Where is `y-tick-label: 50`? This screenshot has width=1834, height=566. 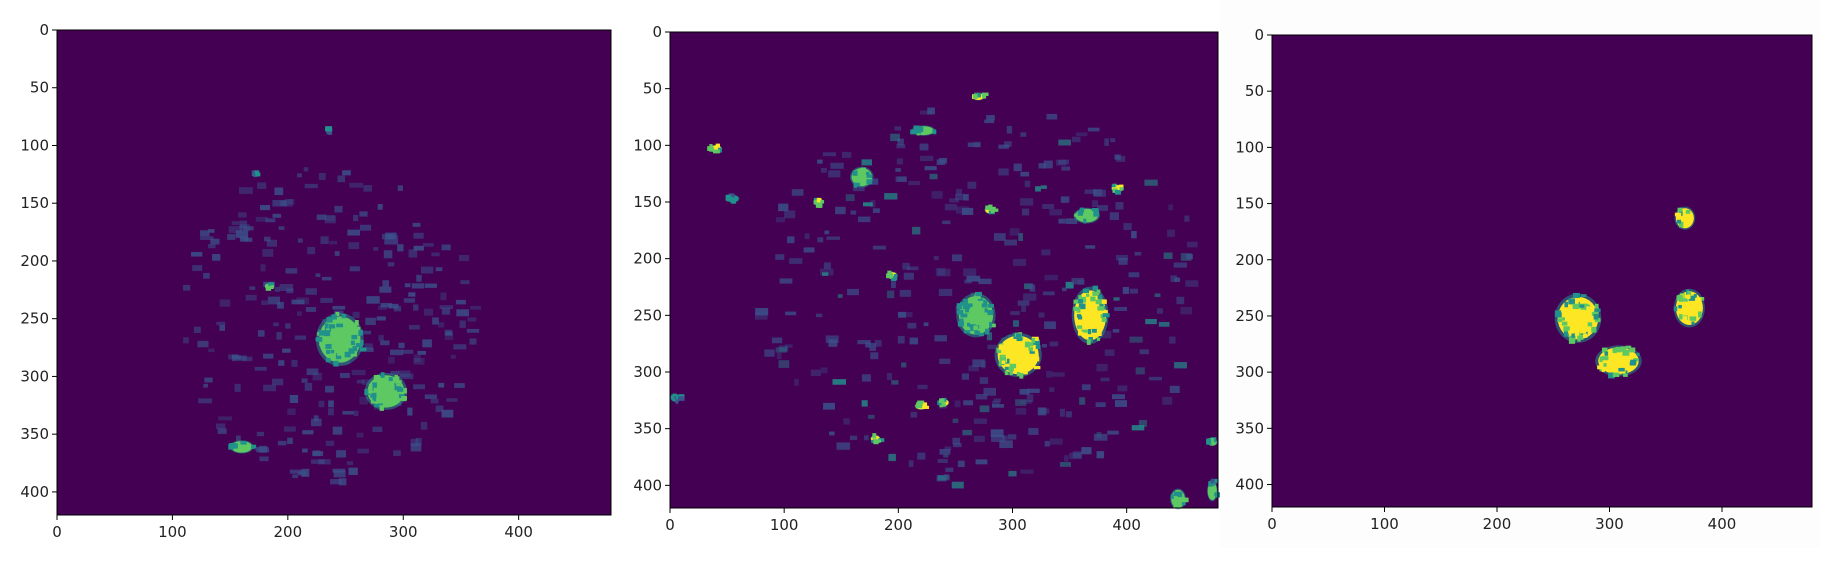
y-tick-label: 50 is located at coordinates (652, 89).